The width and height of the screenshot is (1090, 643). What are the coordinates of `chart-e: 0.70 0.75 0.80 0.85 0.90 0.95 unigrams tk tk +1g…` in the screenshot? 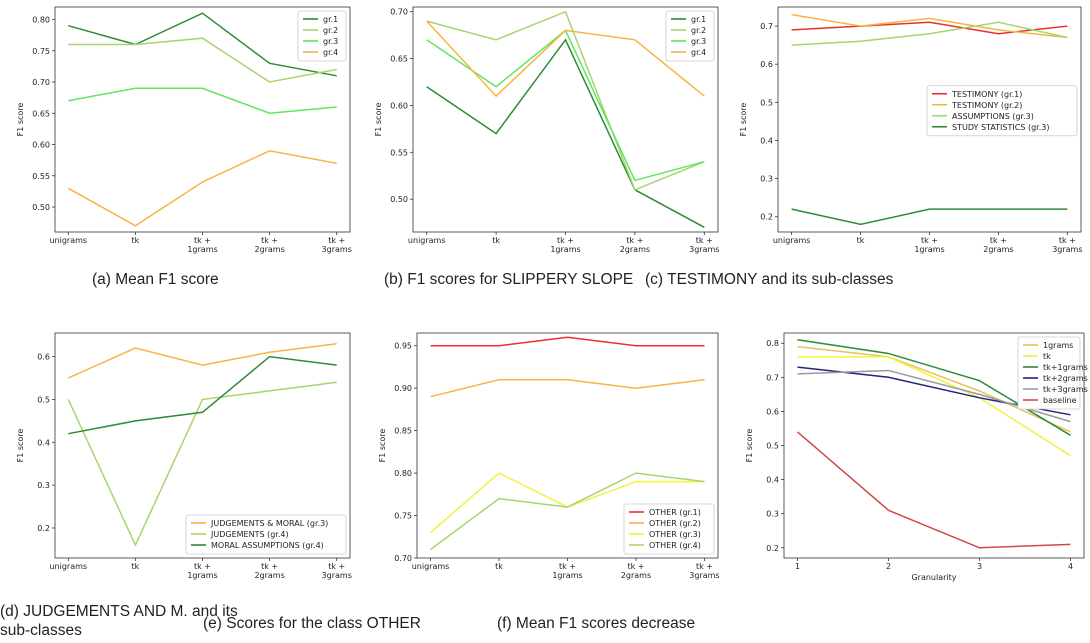 It's located at (549, 456).